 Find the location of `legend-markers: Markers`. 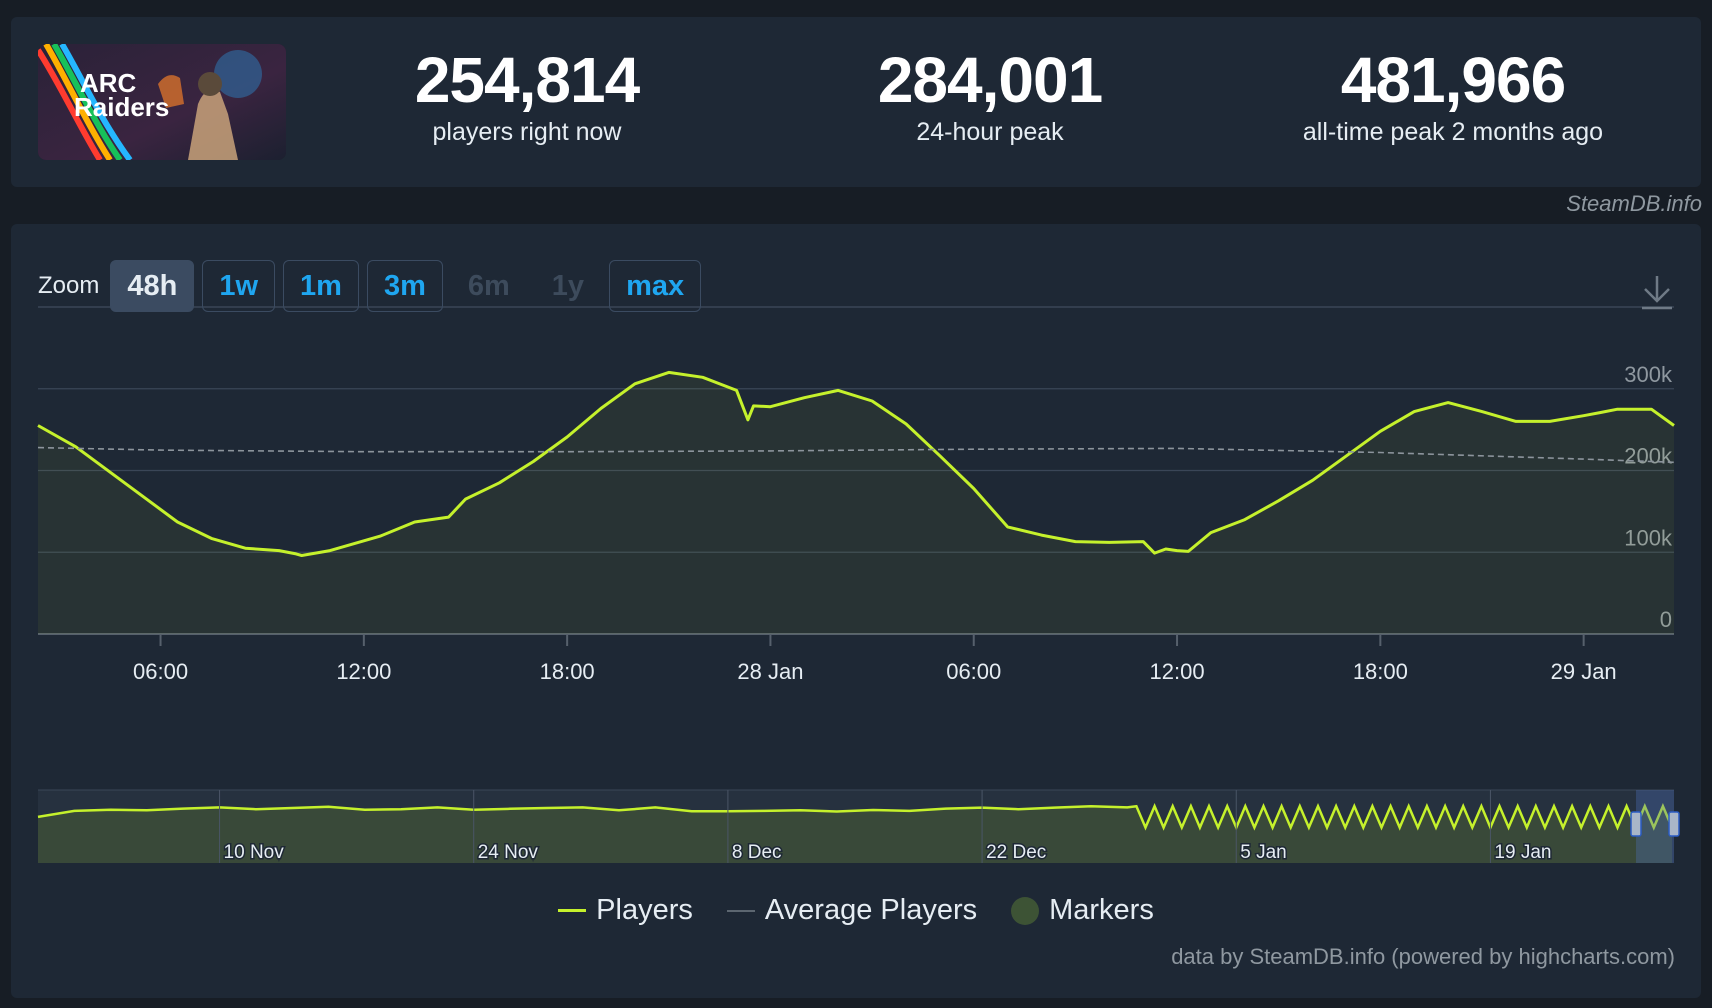

legend-markers: Markers is located at coordinates (1082, 910).